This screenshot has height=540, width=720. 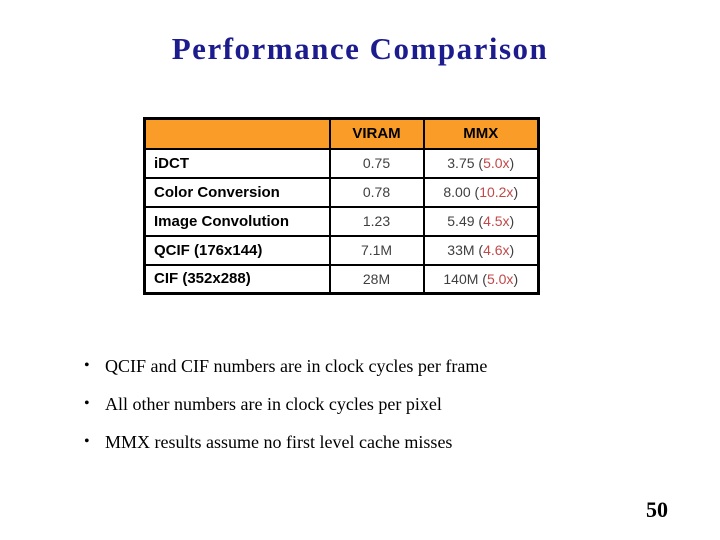 What do you see at coordinates (465, 250) in the screenshot?
I see `mmx-number: 33M (` at bounding box center [465, 250].